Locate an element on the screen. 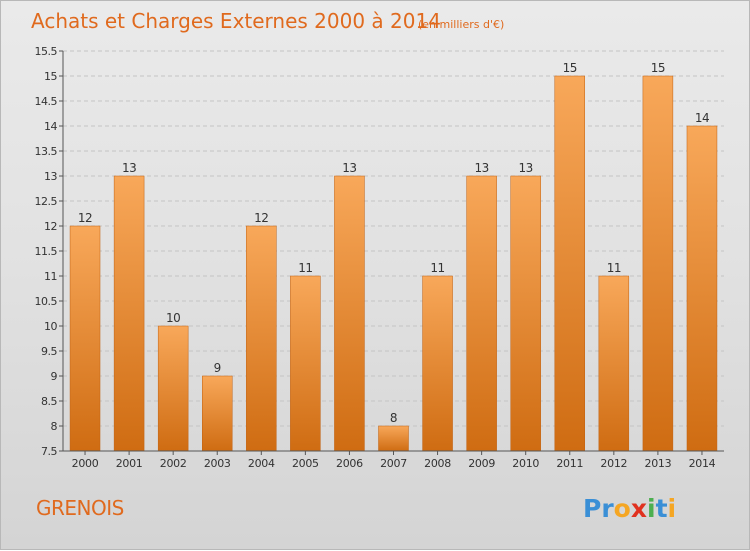 The width and height of the screenshot is (750, 551). chart-title: Achats et Charges Externes 2000 à 2014 is located at coordinates (236, 21).